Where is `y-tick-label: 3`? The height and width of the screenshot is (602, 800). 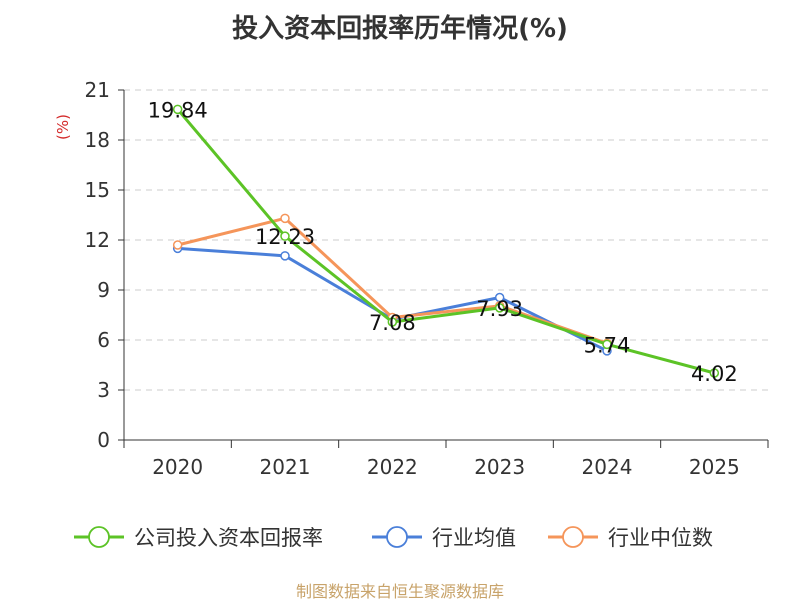
y-tick-label: 3 is located at coordinates (103, 390).